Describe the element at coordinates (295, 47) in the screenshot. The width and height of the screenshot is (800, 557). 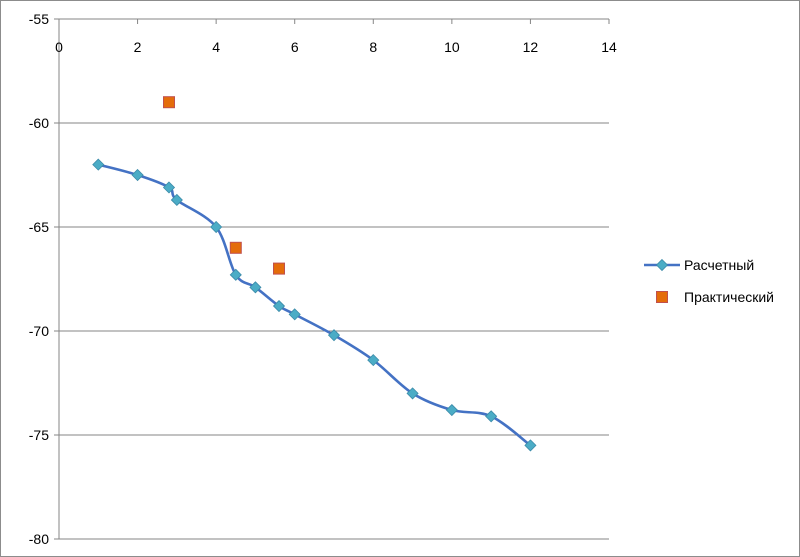
I see `x-tick-label: 6` at that location.